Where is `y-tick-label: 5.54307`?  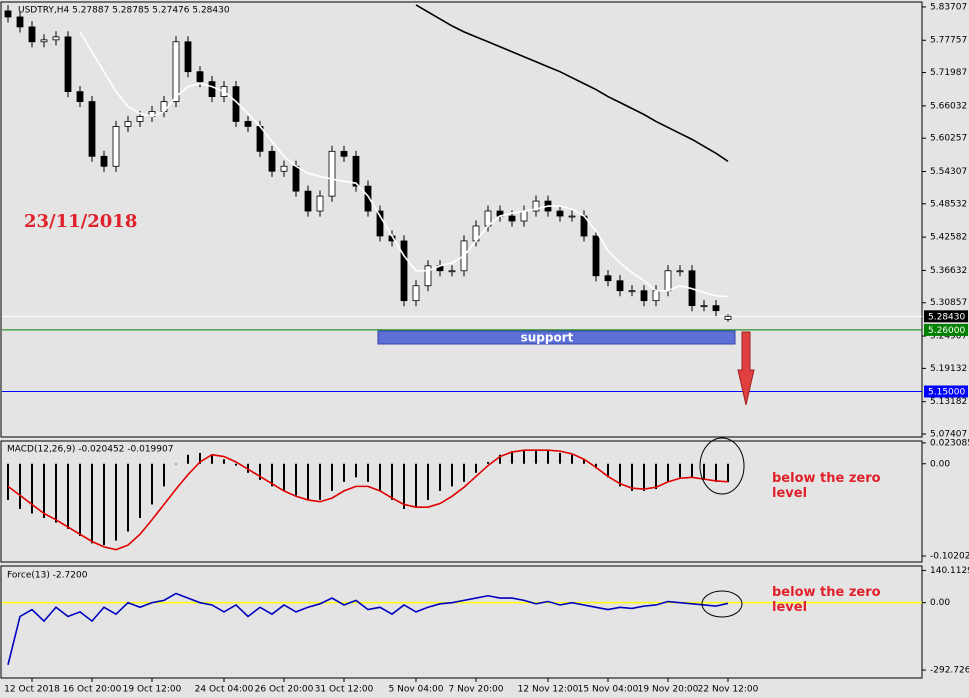
y-tick-label: 5.54307 is located at coordinates (948, 172).